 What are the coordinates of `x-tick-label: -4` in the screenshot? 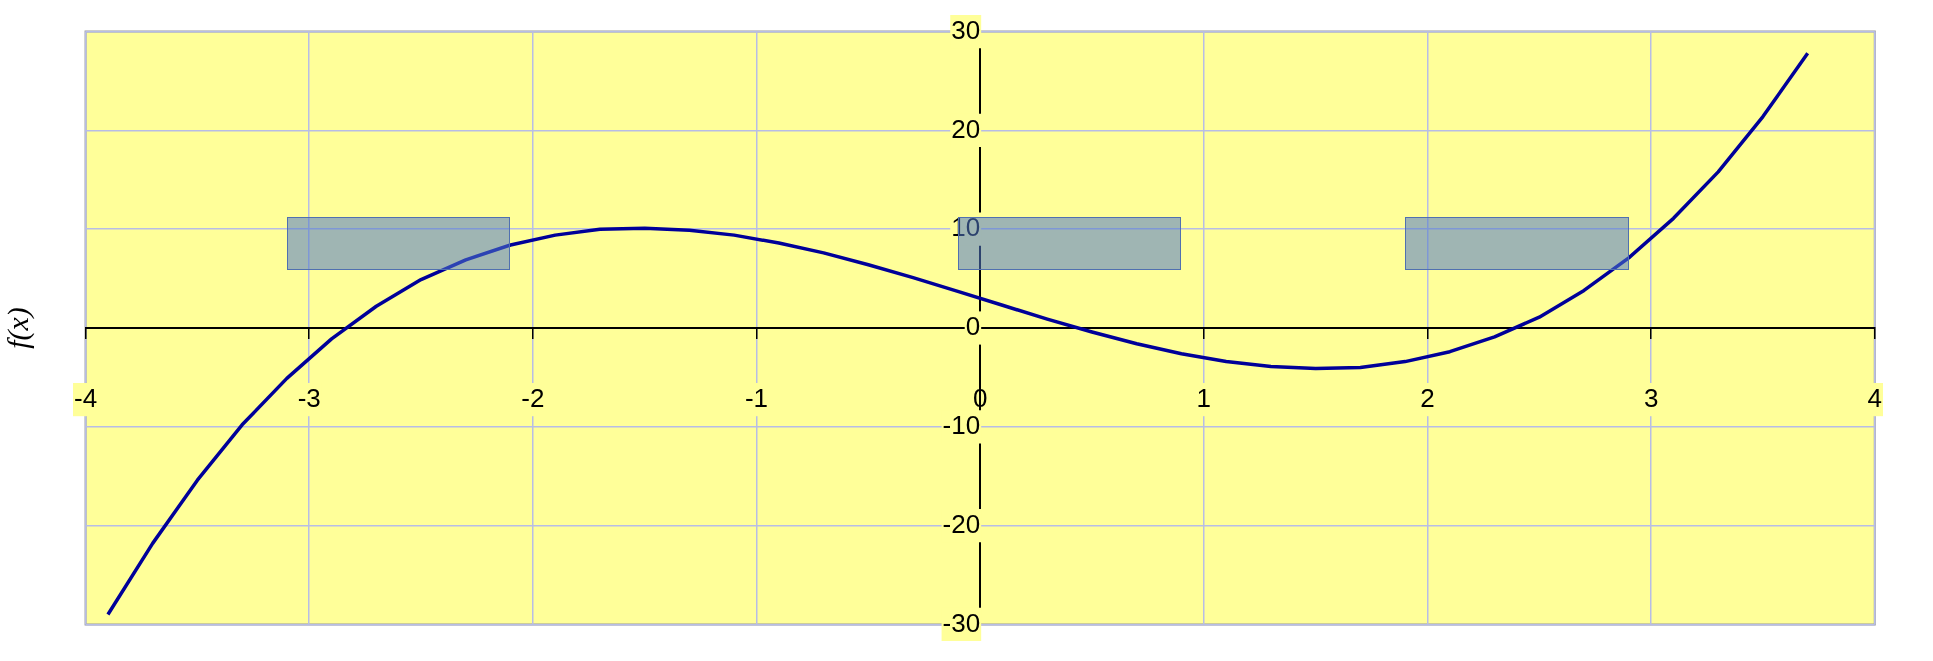 It's located at (86, 397).